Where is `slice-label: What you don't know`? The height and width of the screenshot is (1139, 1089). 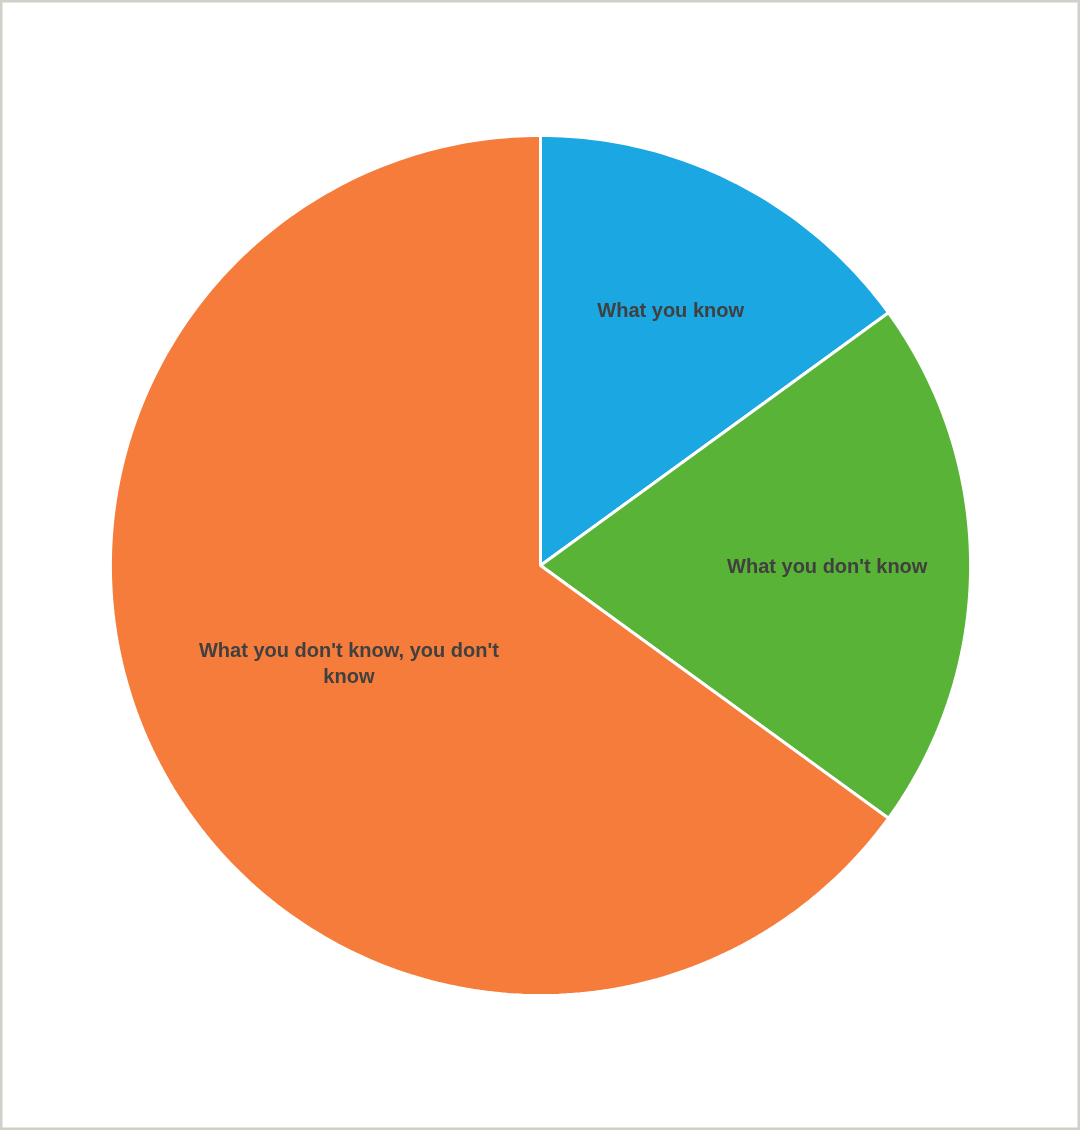 slice-label: What you don't know is located at coordinates (827, 565).